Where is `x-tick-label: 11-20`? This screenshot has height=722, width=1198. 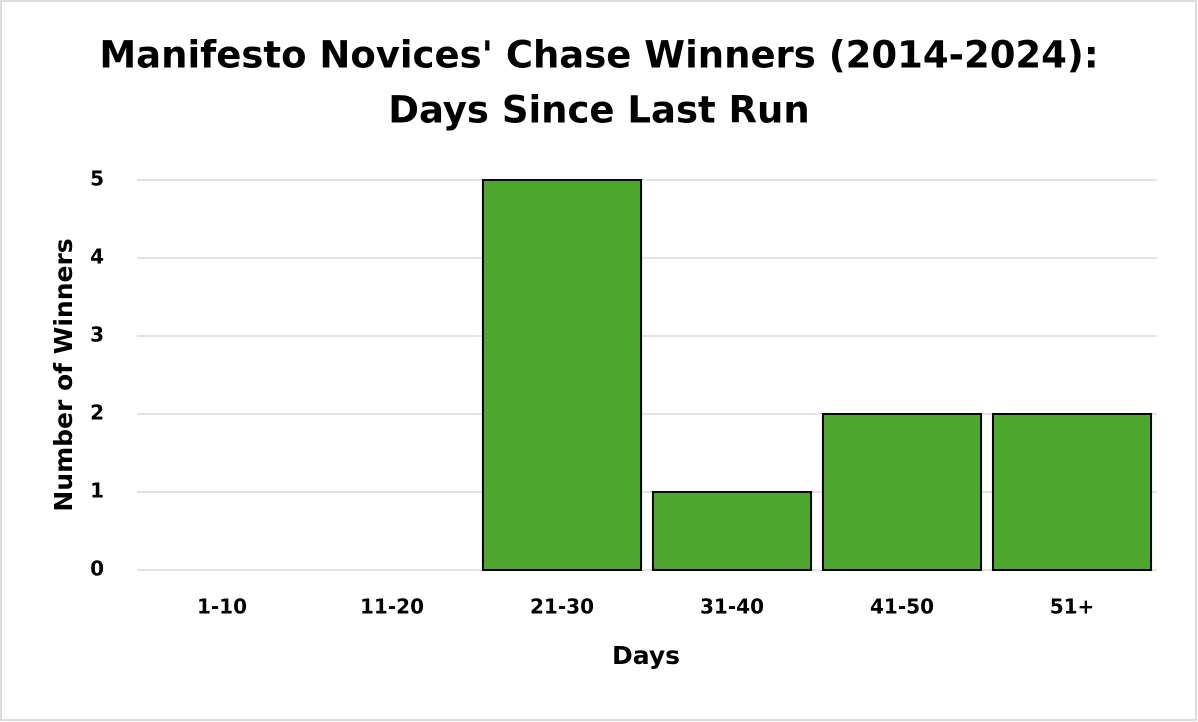 x-tick-label: 11-20 is located at coordinates (392, 607).